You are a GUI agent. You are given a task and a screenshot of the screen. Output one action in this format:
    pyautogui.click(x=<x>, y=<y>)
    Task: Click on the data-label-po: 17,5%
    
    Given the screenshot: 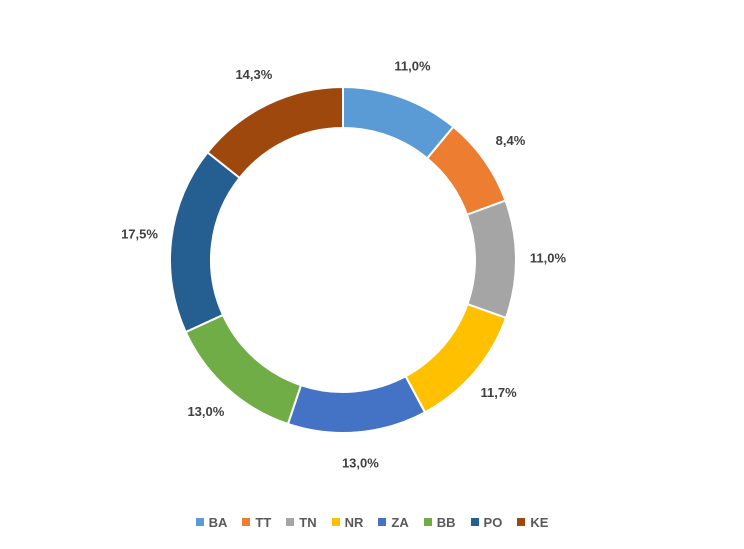 What is the action you would take?
    pyautogui.click(x=139, y=234)
    